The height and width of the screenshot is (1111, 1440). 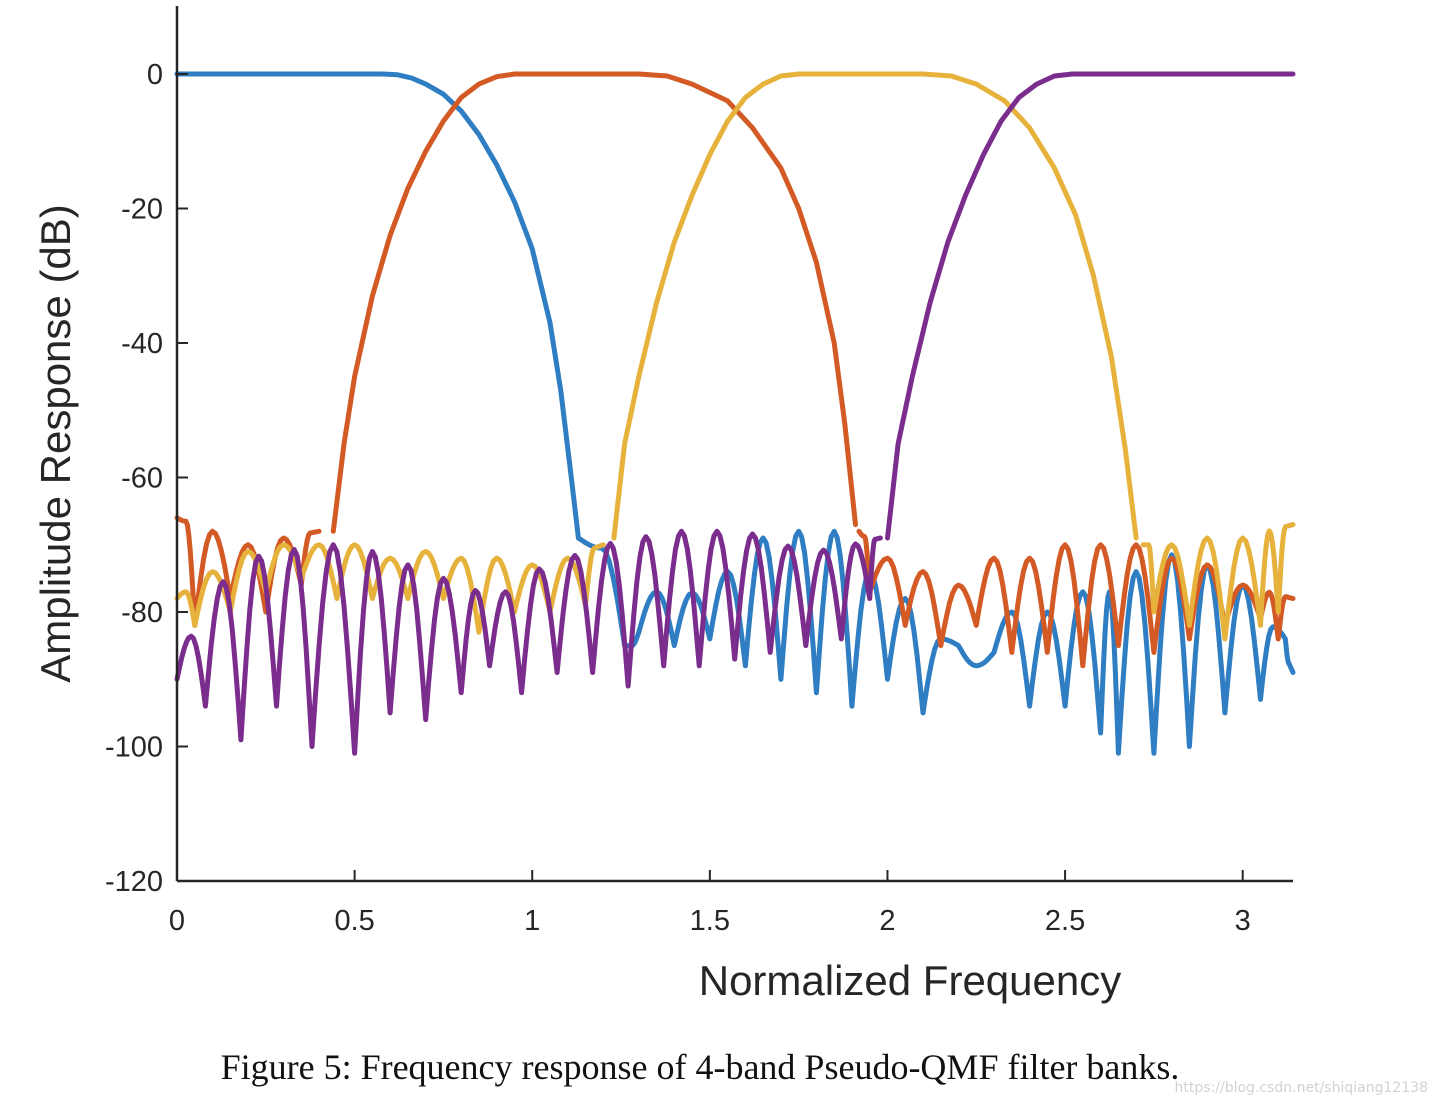 I want to click on watermark: https://blog.csdn.net/shiqiang12138, so click(x=1301, y=1088).